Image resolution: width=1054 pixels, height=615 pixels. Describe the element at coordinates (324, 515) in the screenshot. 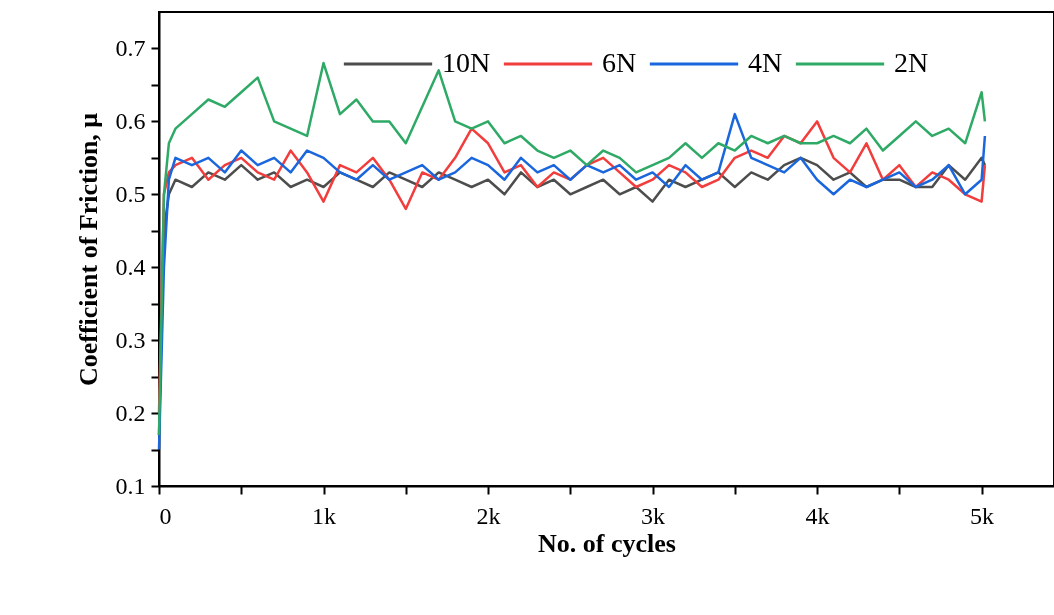

I see `x-tick-label: 1k` at that location.